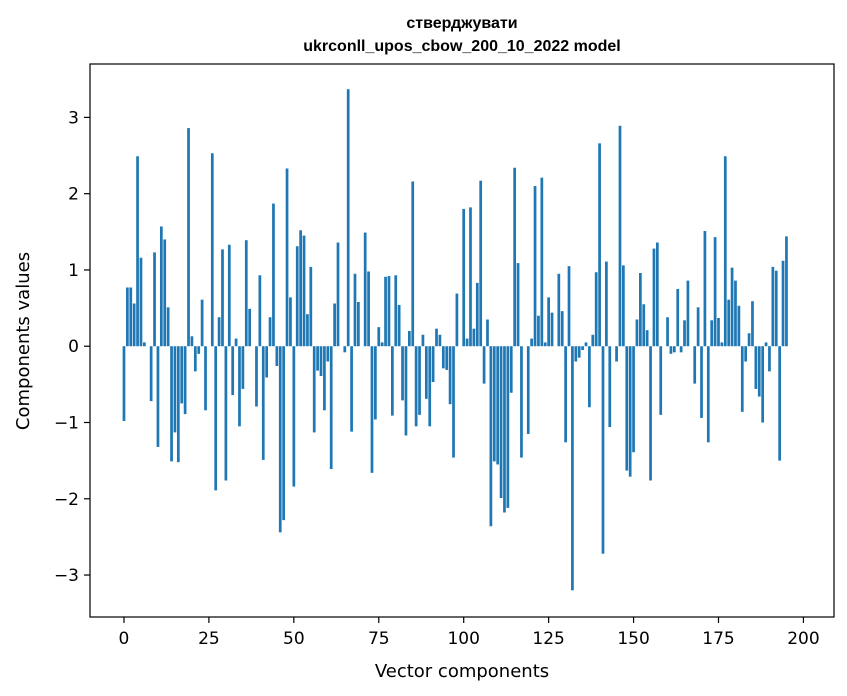 The width and height of the screenshot is (847, 696). What do you see at coordinates (66, 423) in the screenshot?
I see `y-tick-label: −1` at bounding box center [66, 423].